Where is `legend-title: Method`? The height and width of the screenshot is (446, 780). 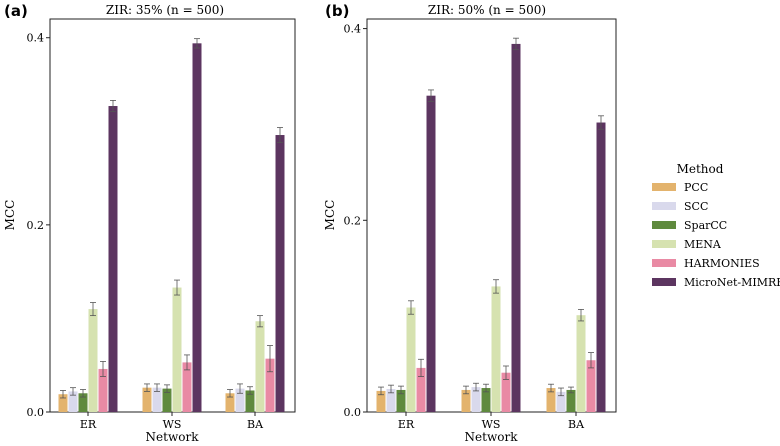 legend-title: Method is located at coordinates (700, 169).